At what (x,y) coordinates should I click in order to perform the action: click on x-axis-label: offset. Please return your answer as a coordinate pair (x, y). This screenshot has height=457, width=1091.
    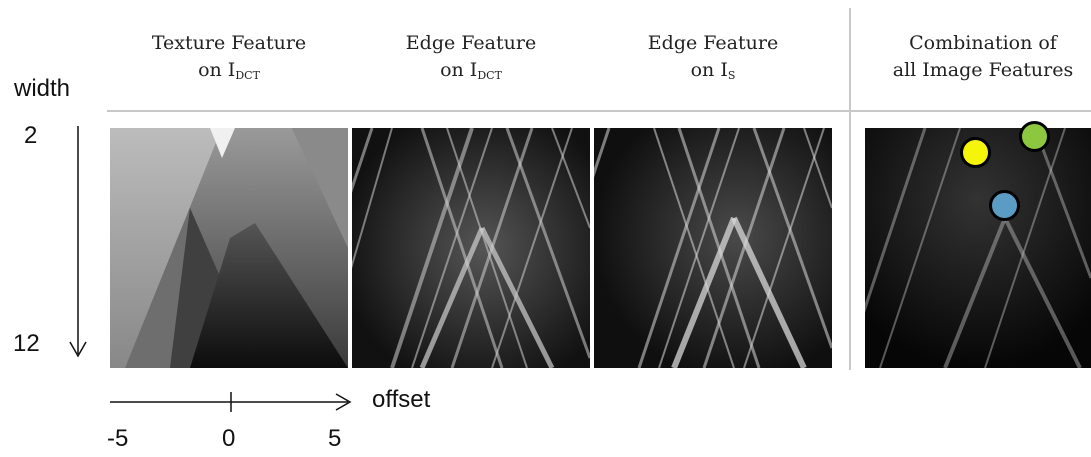
    Looking at the image, I should click on (401, 399).